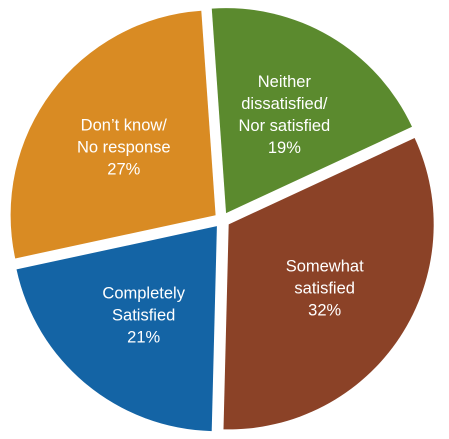 The height and width of the screenshot is (439, 449). Describe the element at coordinates (285, 126) in the screenshot. I see `slice-category-label: Nor satisfied` at that location.